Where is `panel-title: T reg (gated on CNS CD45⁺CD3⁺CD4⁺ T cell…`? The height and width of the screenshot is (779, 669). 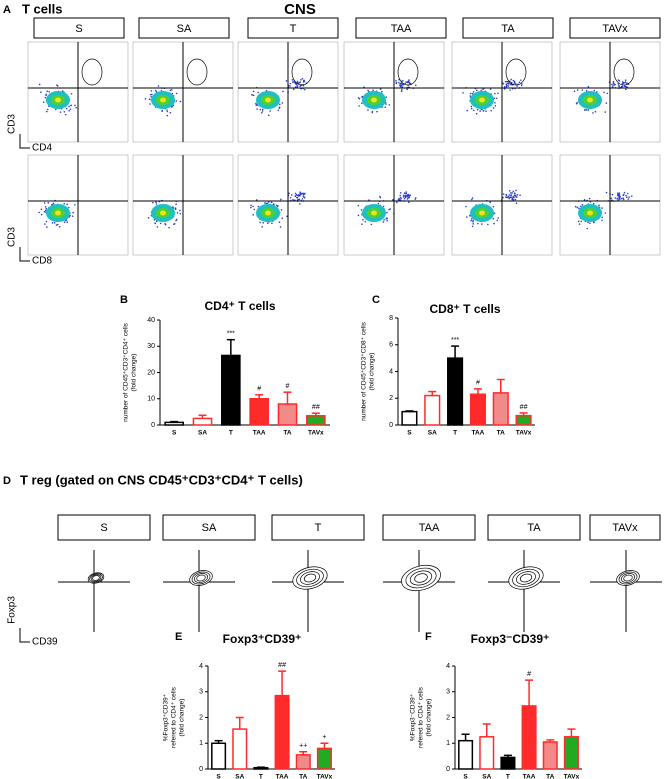 panel-title: T reg (gated on CNS CD45⁺CD3⁺CD4⁺ T cell… is located at coordinates (161, 479).